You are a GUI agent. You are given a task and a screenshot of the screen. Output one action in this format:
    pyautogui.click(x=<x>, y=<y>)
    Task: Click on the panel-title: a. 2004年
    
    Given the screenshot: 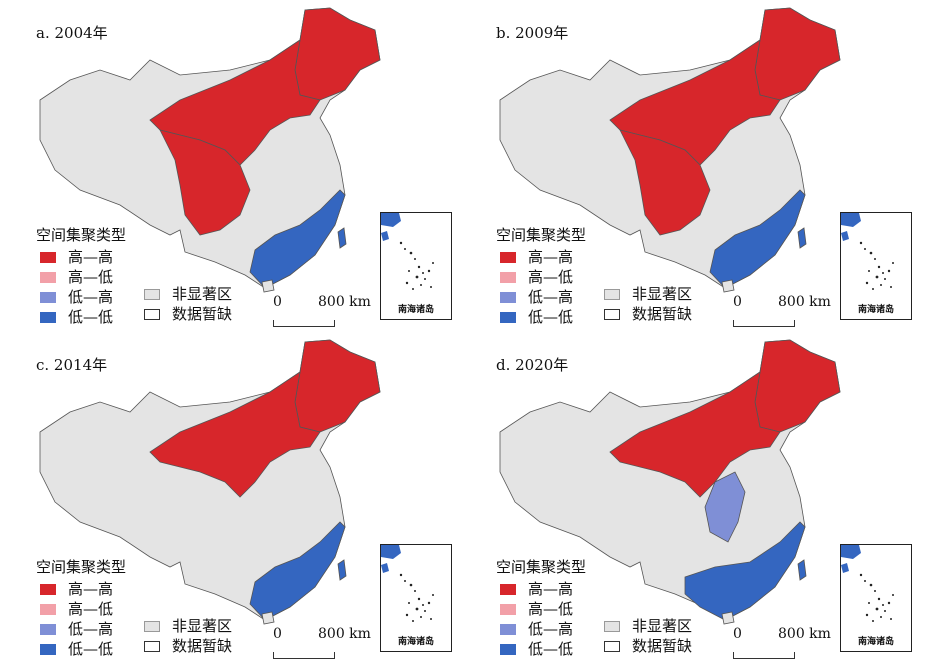 What is the action you would take?
    pyautogui.click(x=72, y=33)
    